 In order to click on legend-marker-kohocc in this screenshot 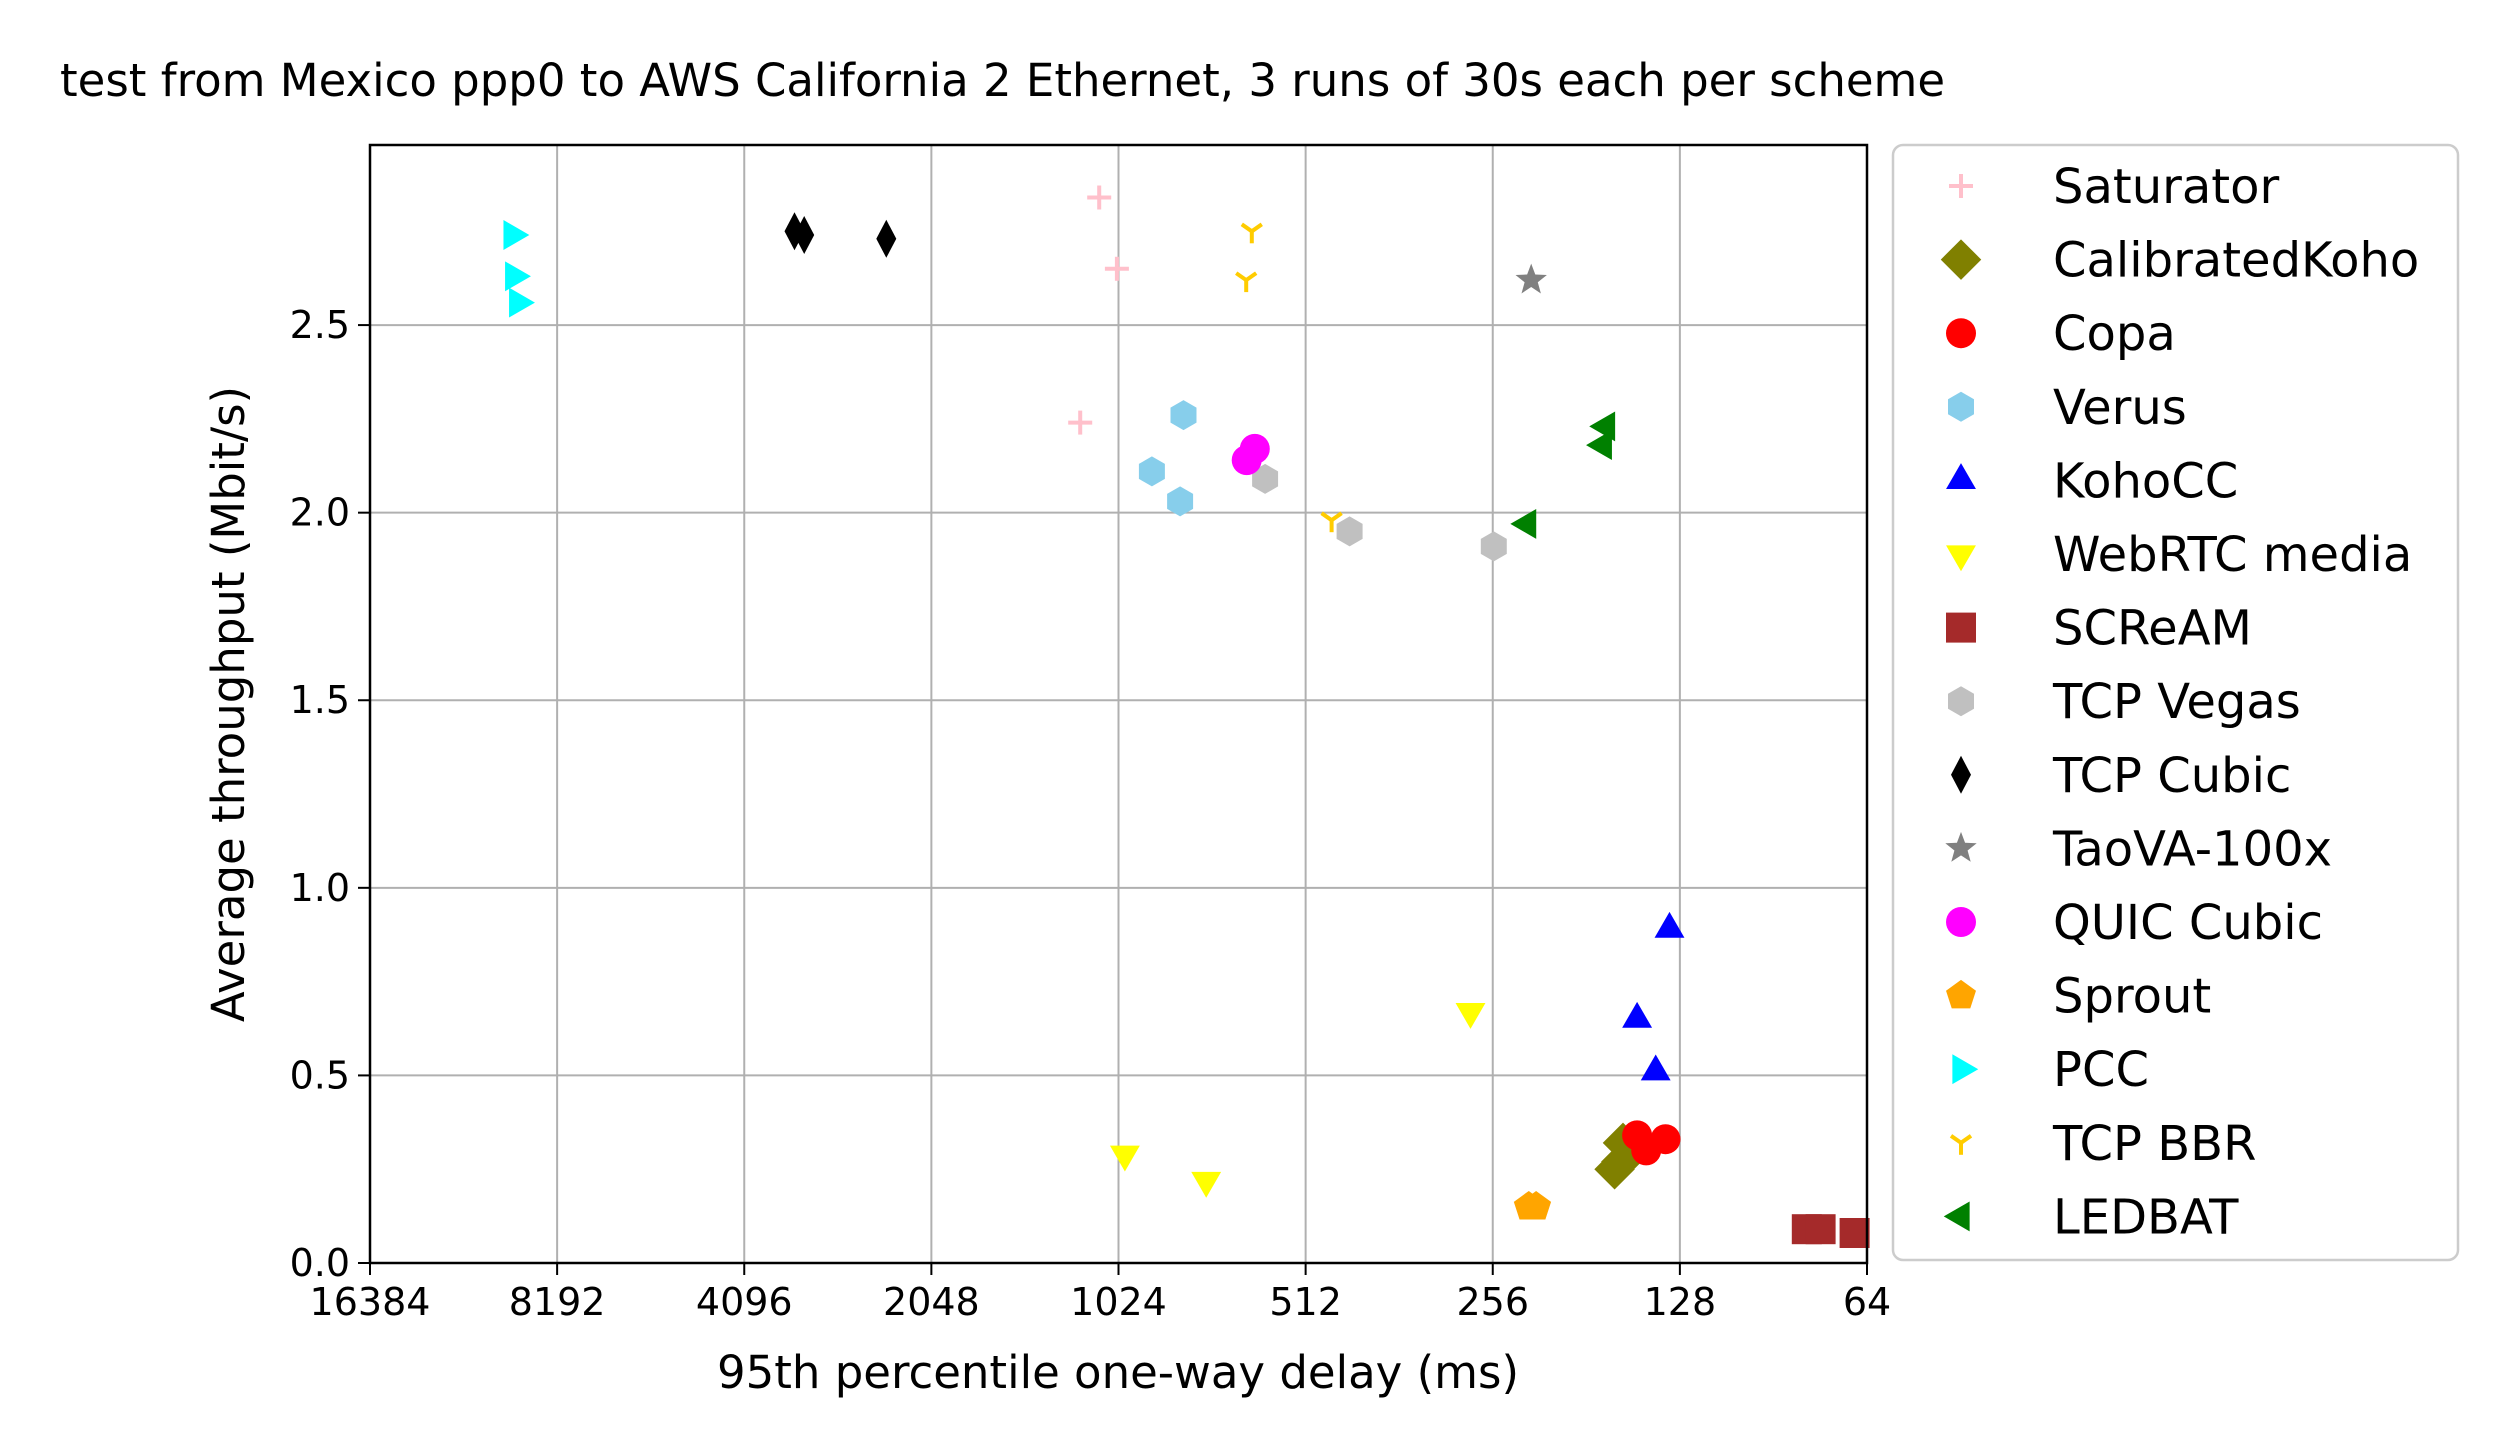, I will do `click(1961, 476)`.